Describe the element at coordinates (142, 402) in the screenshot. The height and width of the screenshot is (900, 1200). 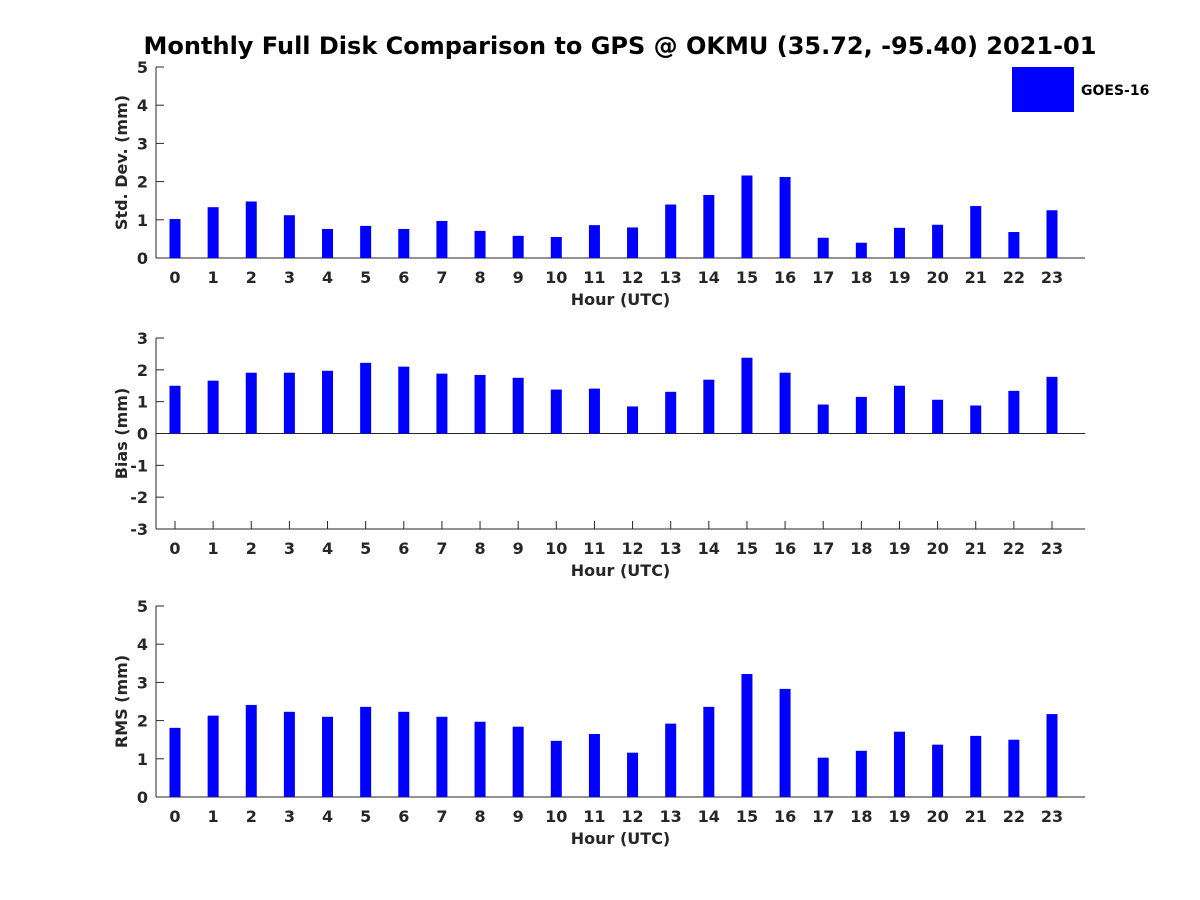
I see `bias-ytick-label: 1` at that location.